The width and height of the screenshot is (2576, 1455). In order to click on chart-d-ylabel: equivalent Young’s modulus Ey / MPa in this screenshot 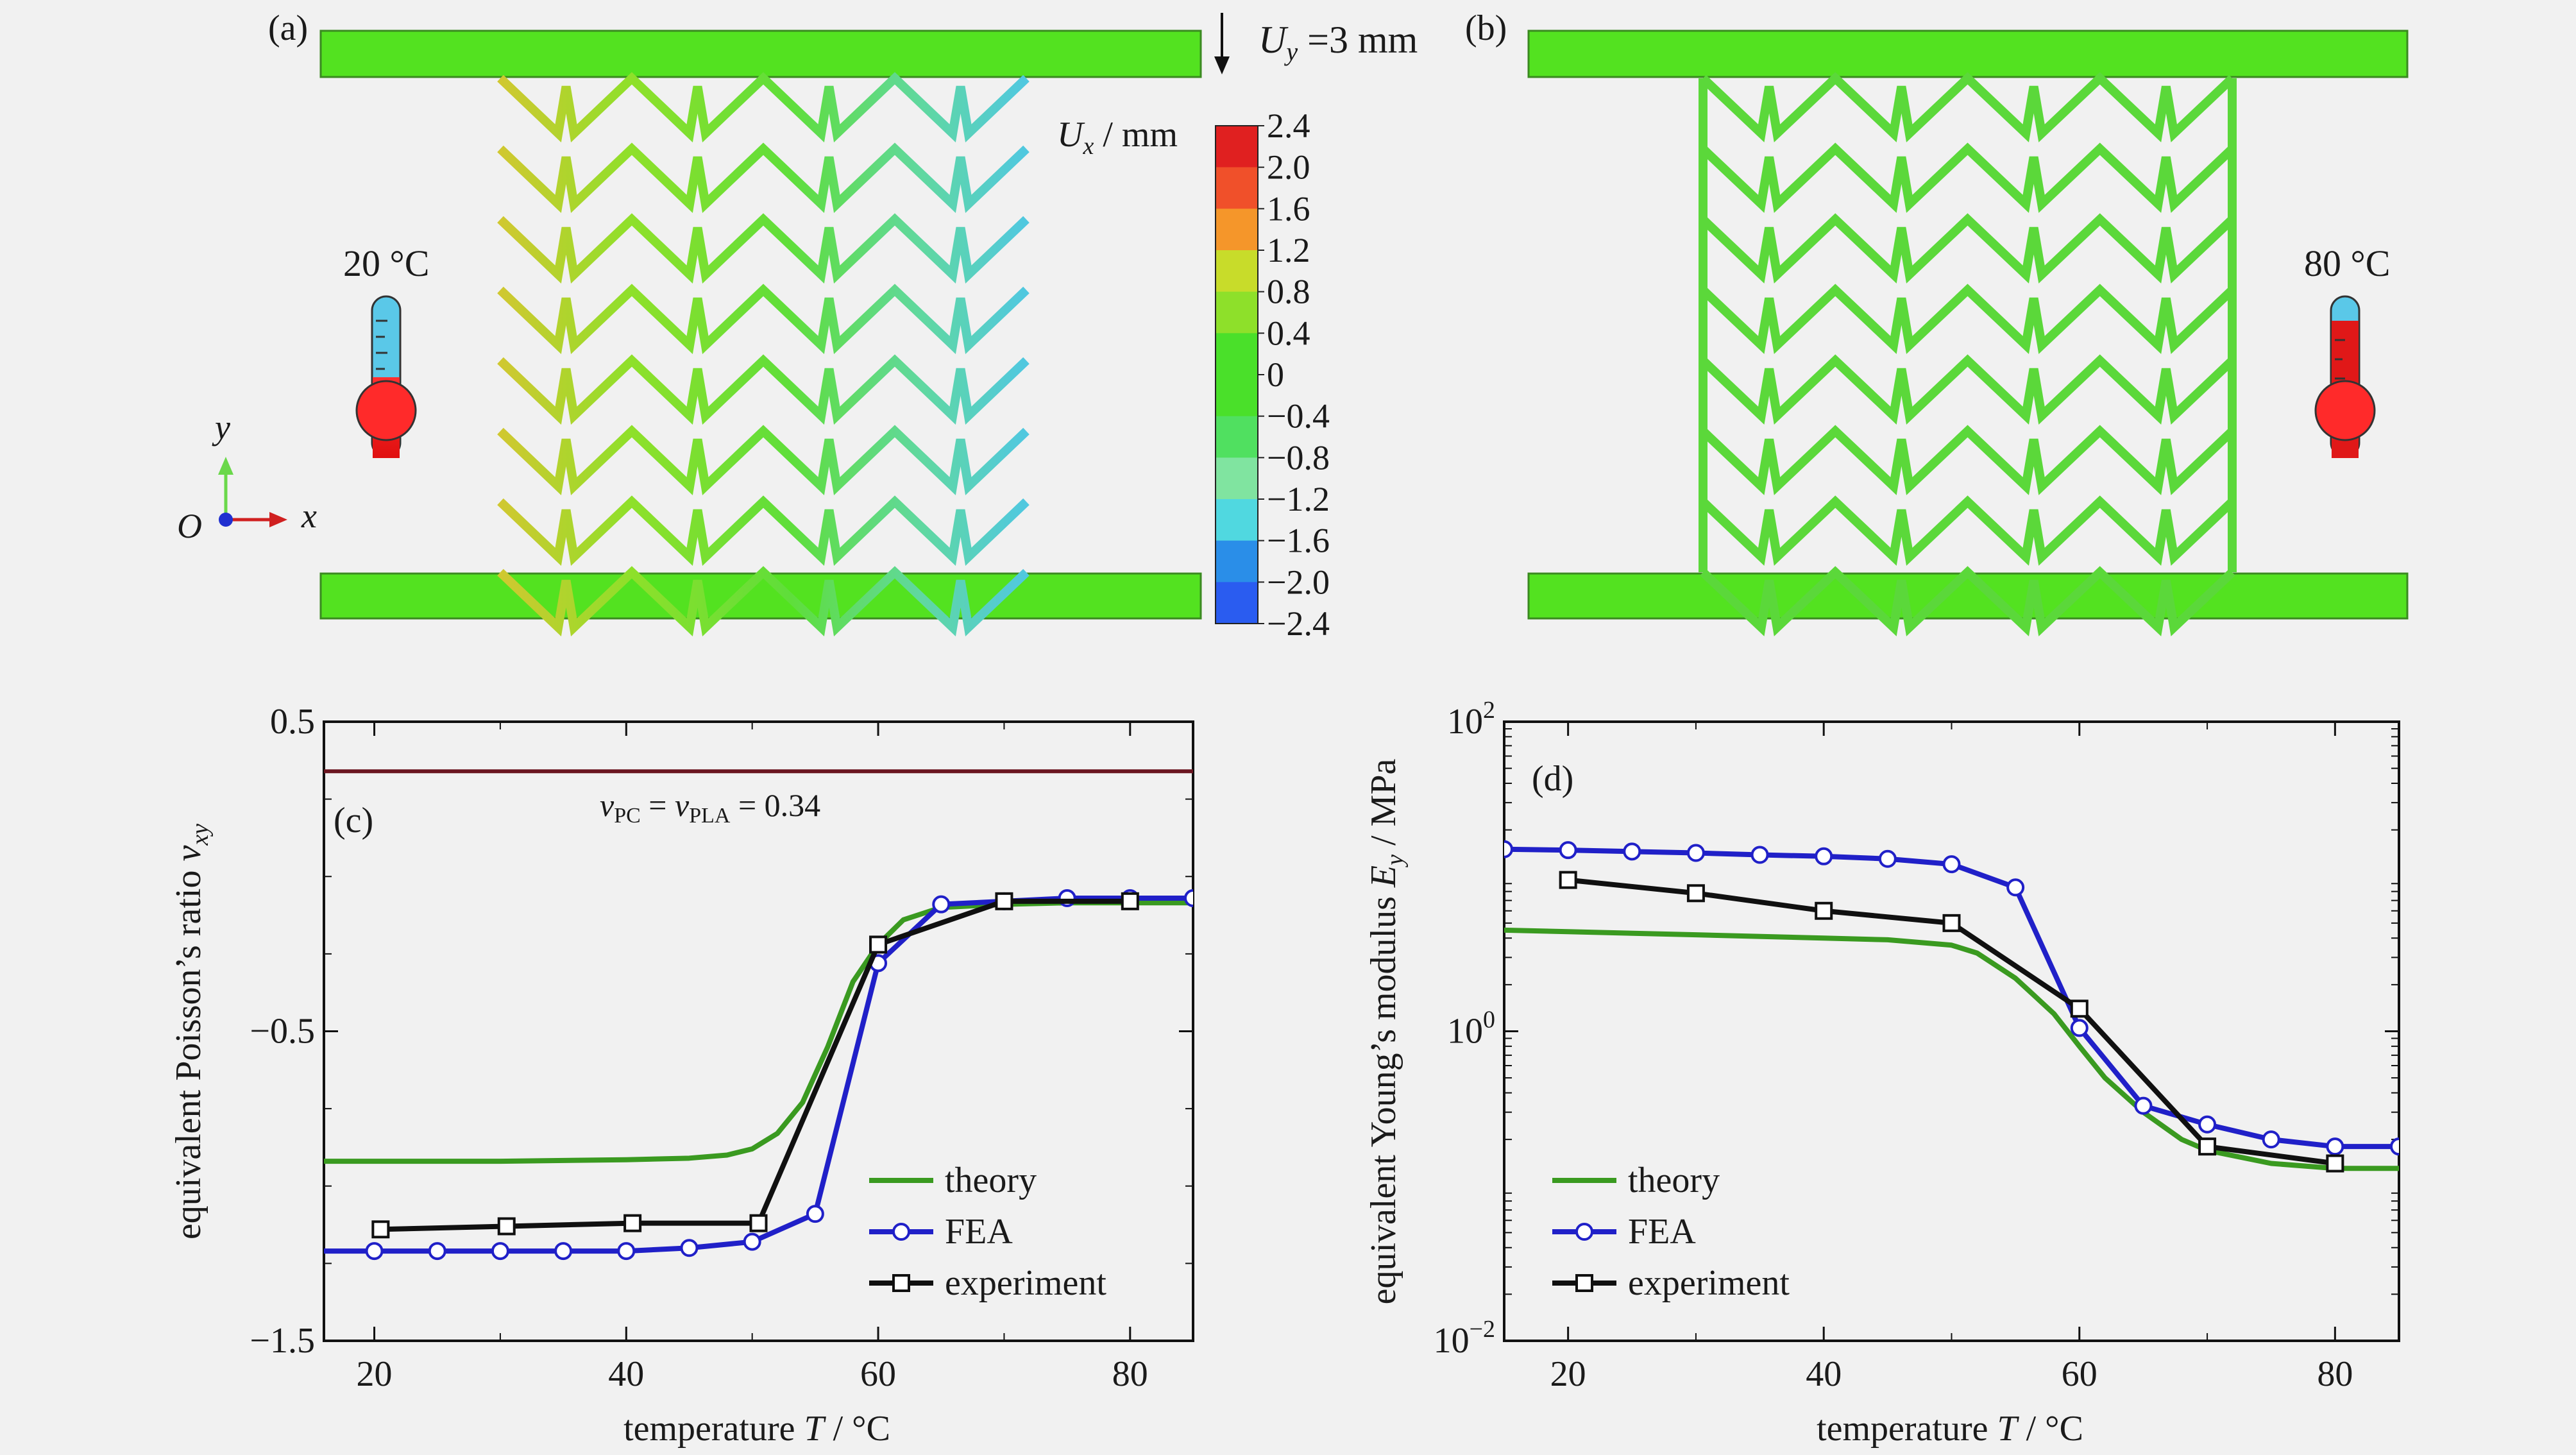, I will do `click(1386, 1032)`.